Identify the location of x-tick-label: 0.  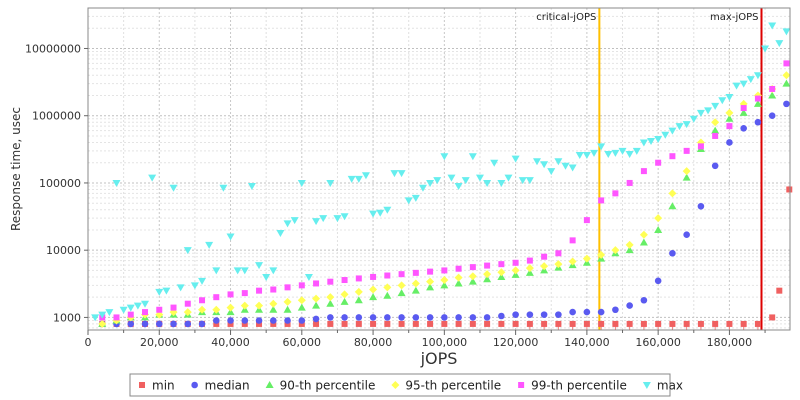
(88, 342).